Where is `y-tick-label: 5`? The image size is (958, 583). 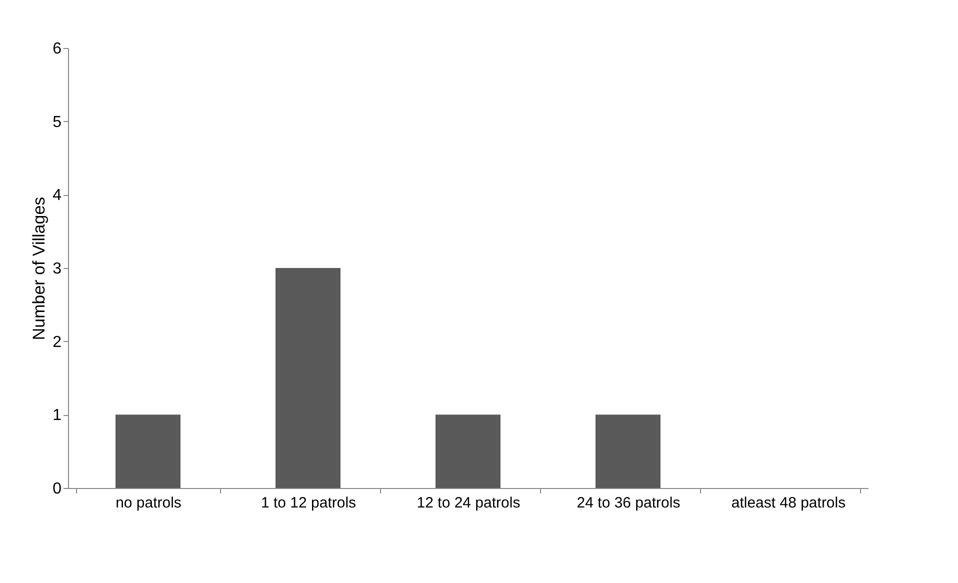
y-tick-label: 5 is located at coordinates (57, 122).